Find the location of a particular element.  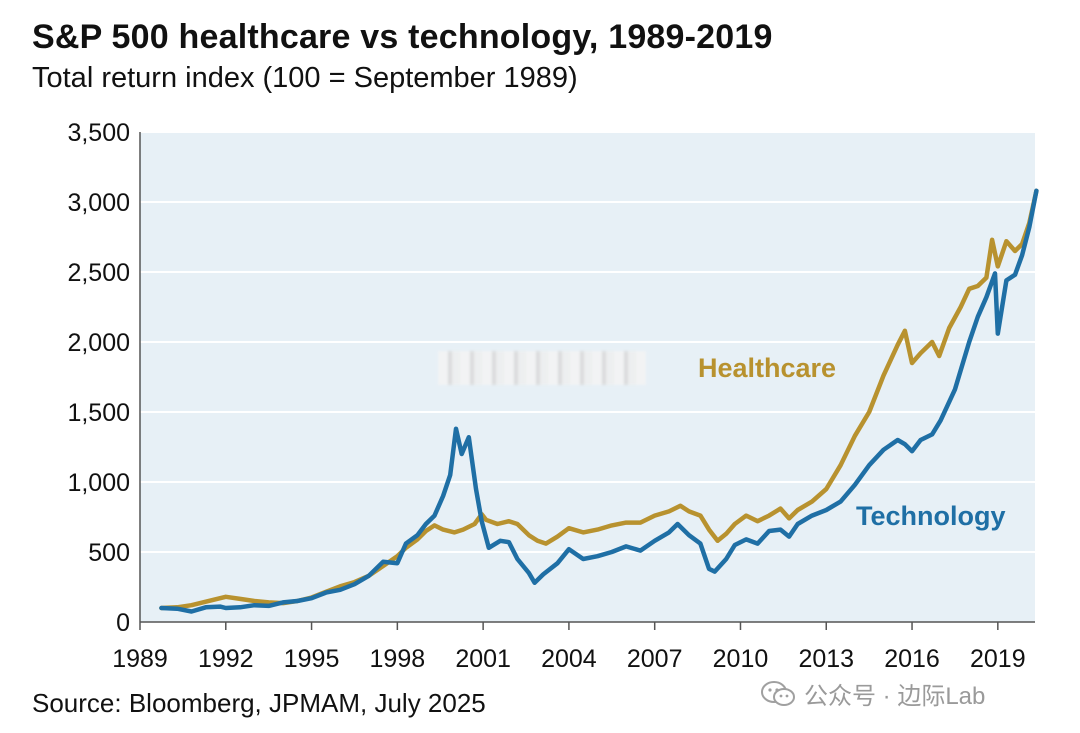

x-tick-label: 2007 is located at coordinates (655, 659).